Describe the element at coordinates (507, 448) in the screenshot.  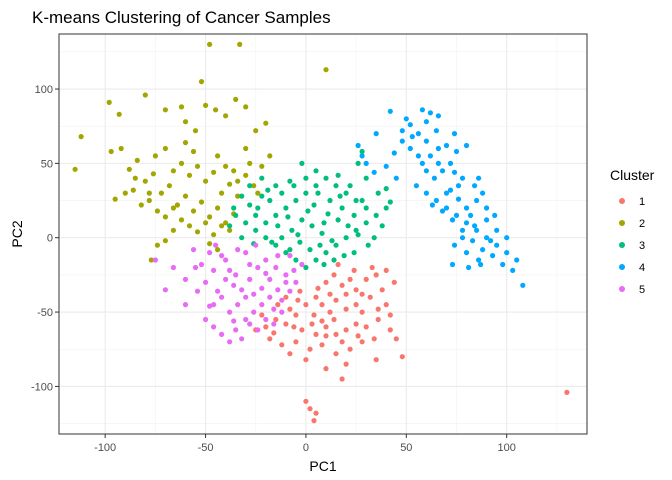
I see `x-tick-label: 100` at that location.